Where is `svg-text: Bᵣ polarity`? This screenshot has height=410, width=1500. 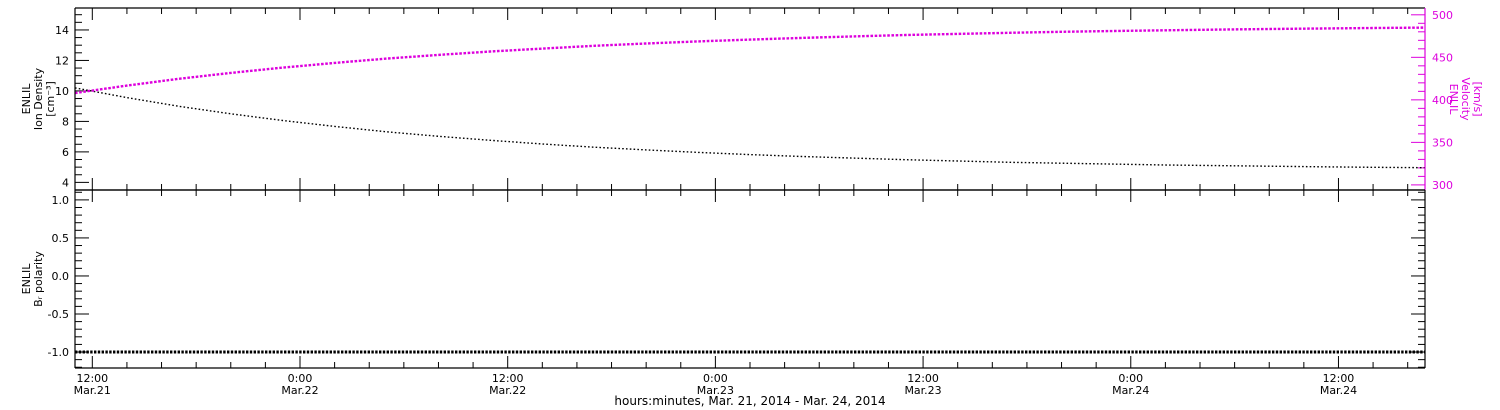 svg-text: Bᵣ polarity is located at coordinates (38, 279).